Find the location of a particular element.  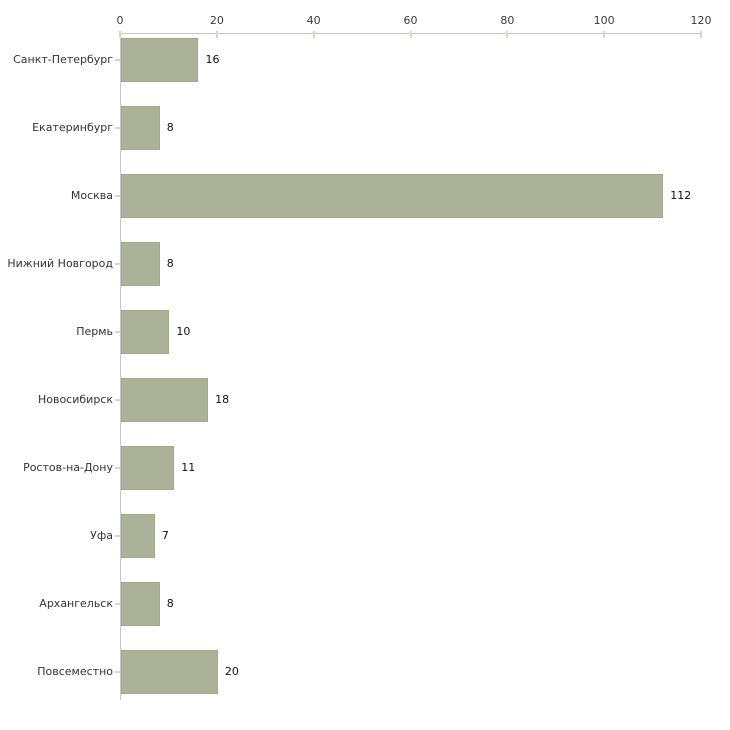

category-label: Новосибирск is located at coordinates (75, 399).